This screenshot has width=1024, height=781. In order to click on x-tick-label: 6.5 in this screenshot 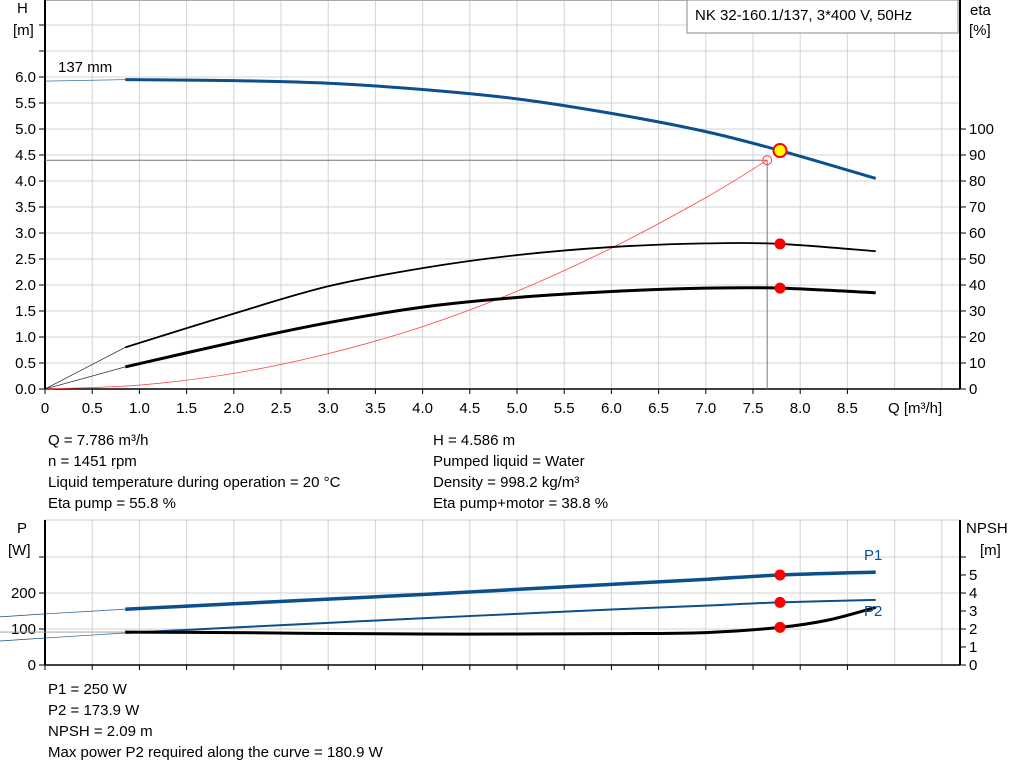, I will do `click(658, 408)`.